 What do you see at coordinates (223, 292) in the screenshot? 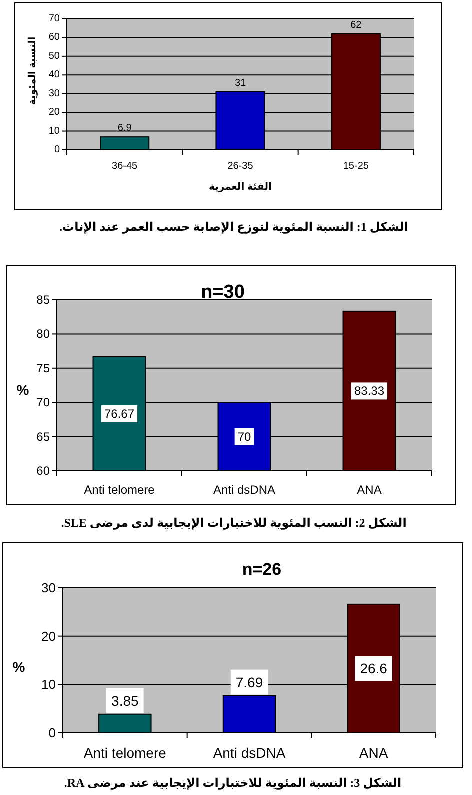
I see `title: n=30` at bounding box center [223, 292].